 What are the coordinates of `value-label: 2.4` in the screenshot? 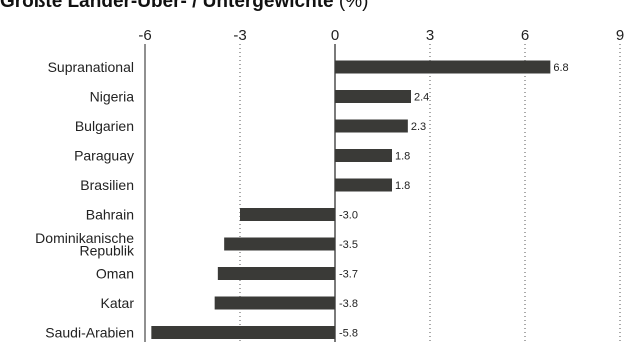 It's located at (421, 98).